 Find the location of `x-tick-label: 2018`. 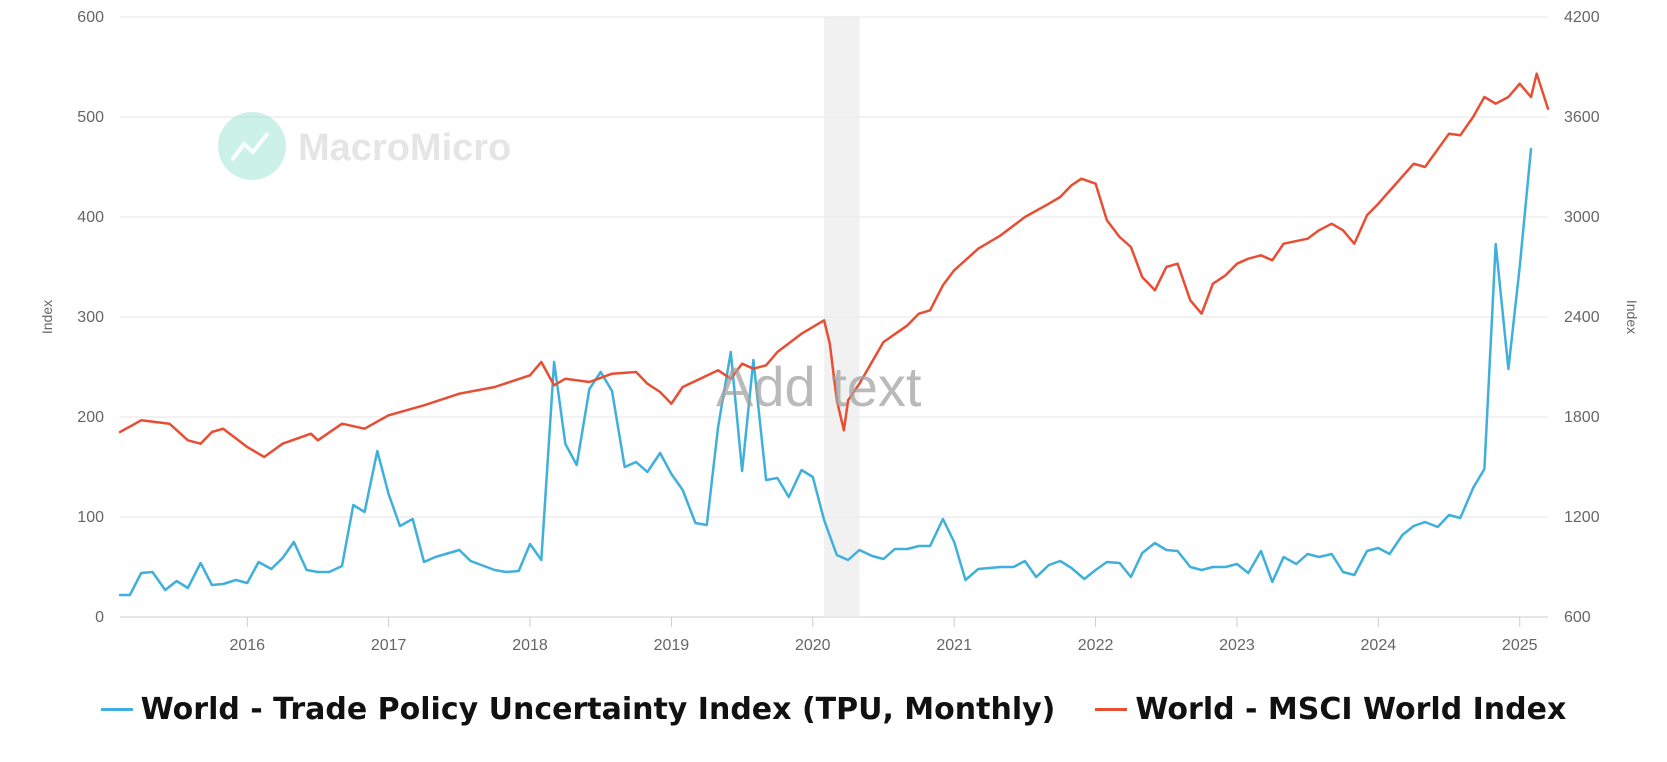

x-tick-label: 2018 is located at coordinates (530, 645).